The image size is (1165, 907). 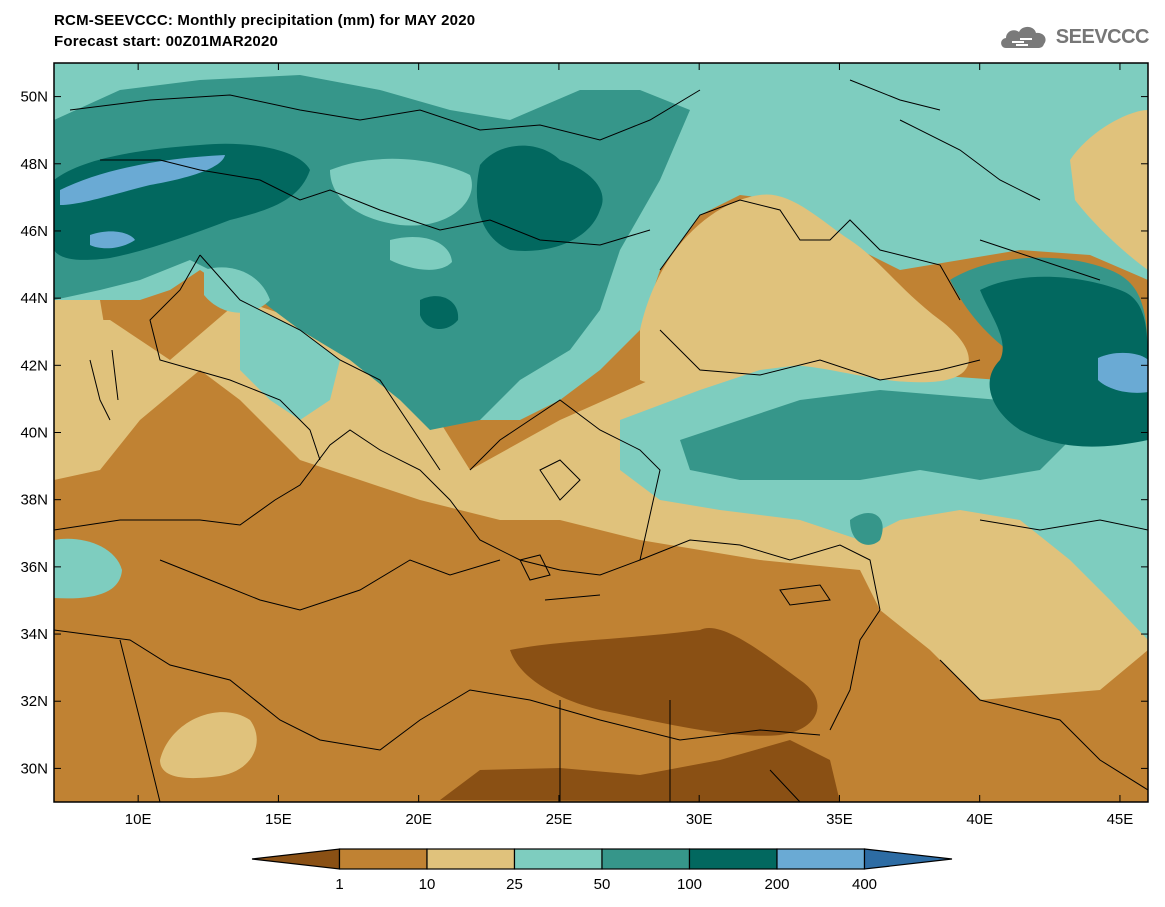 I want to click on lon-tick-label: 10E, so click(x=138, y=819).